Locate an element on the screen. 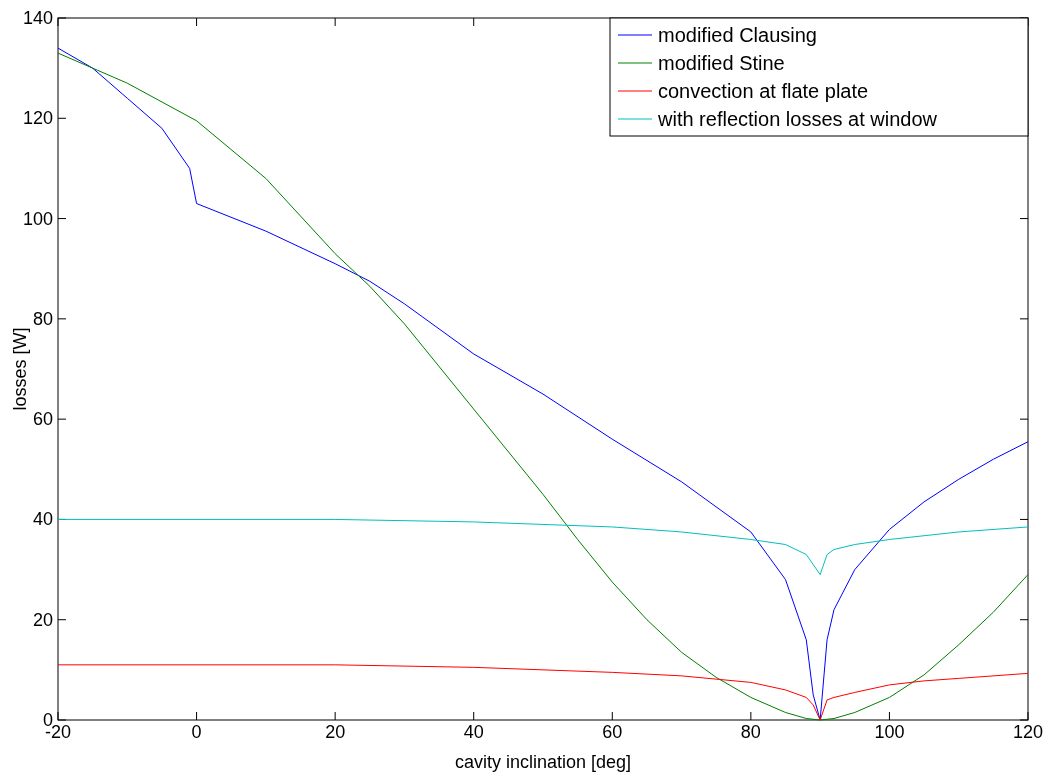  y-tick-label: 60 is located at coordinates (42, 419).